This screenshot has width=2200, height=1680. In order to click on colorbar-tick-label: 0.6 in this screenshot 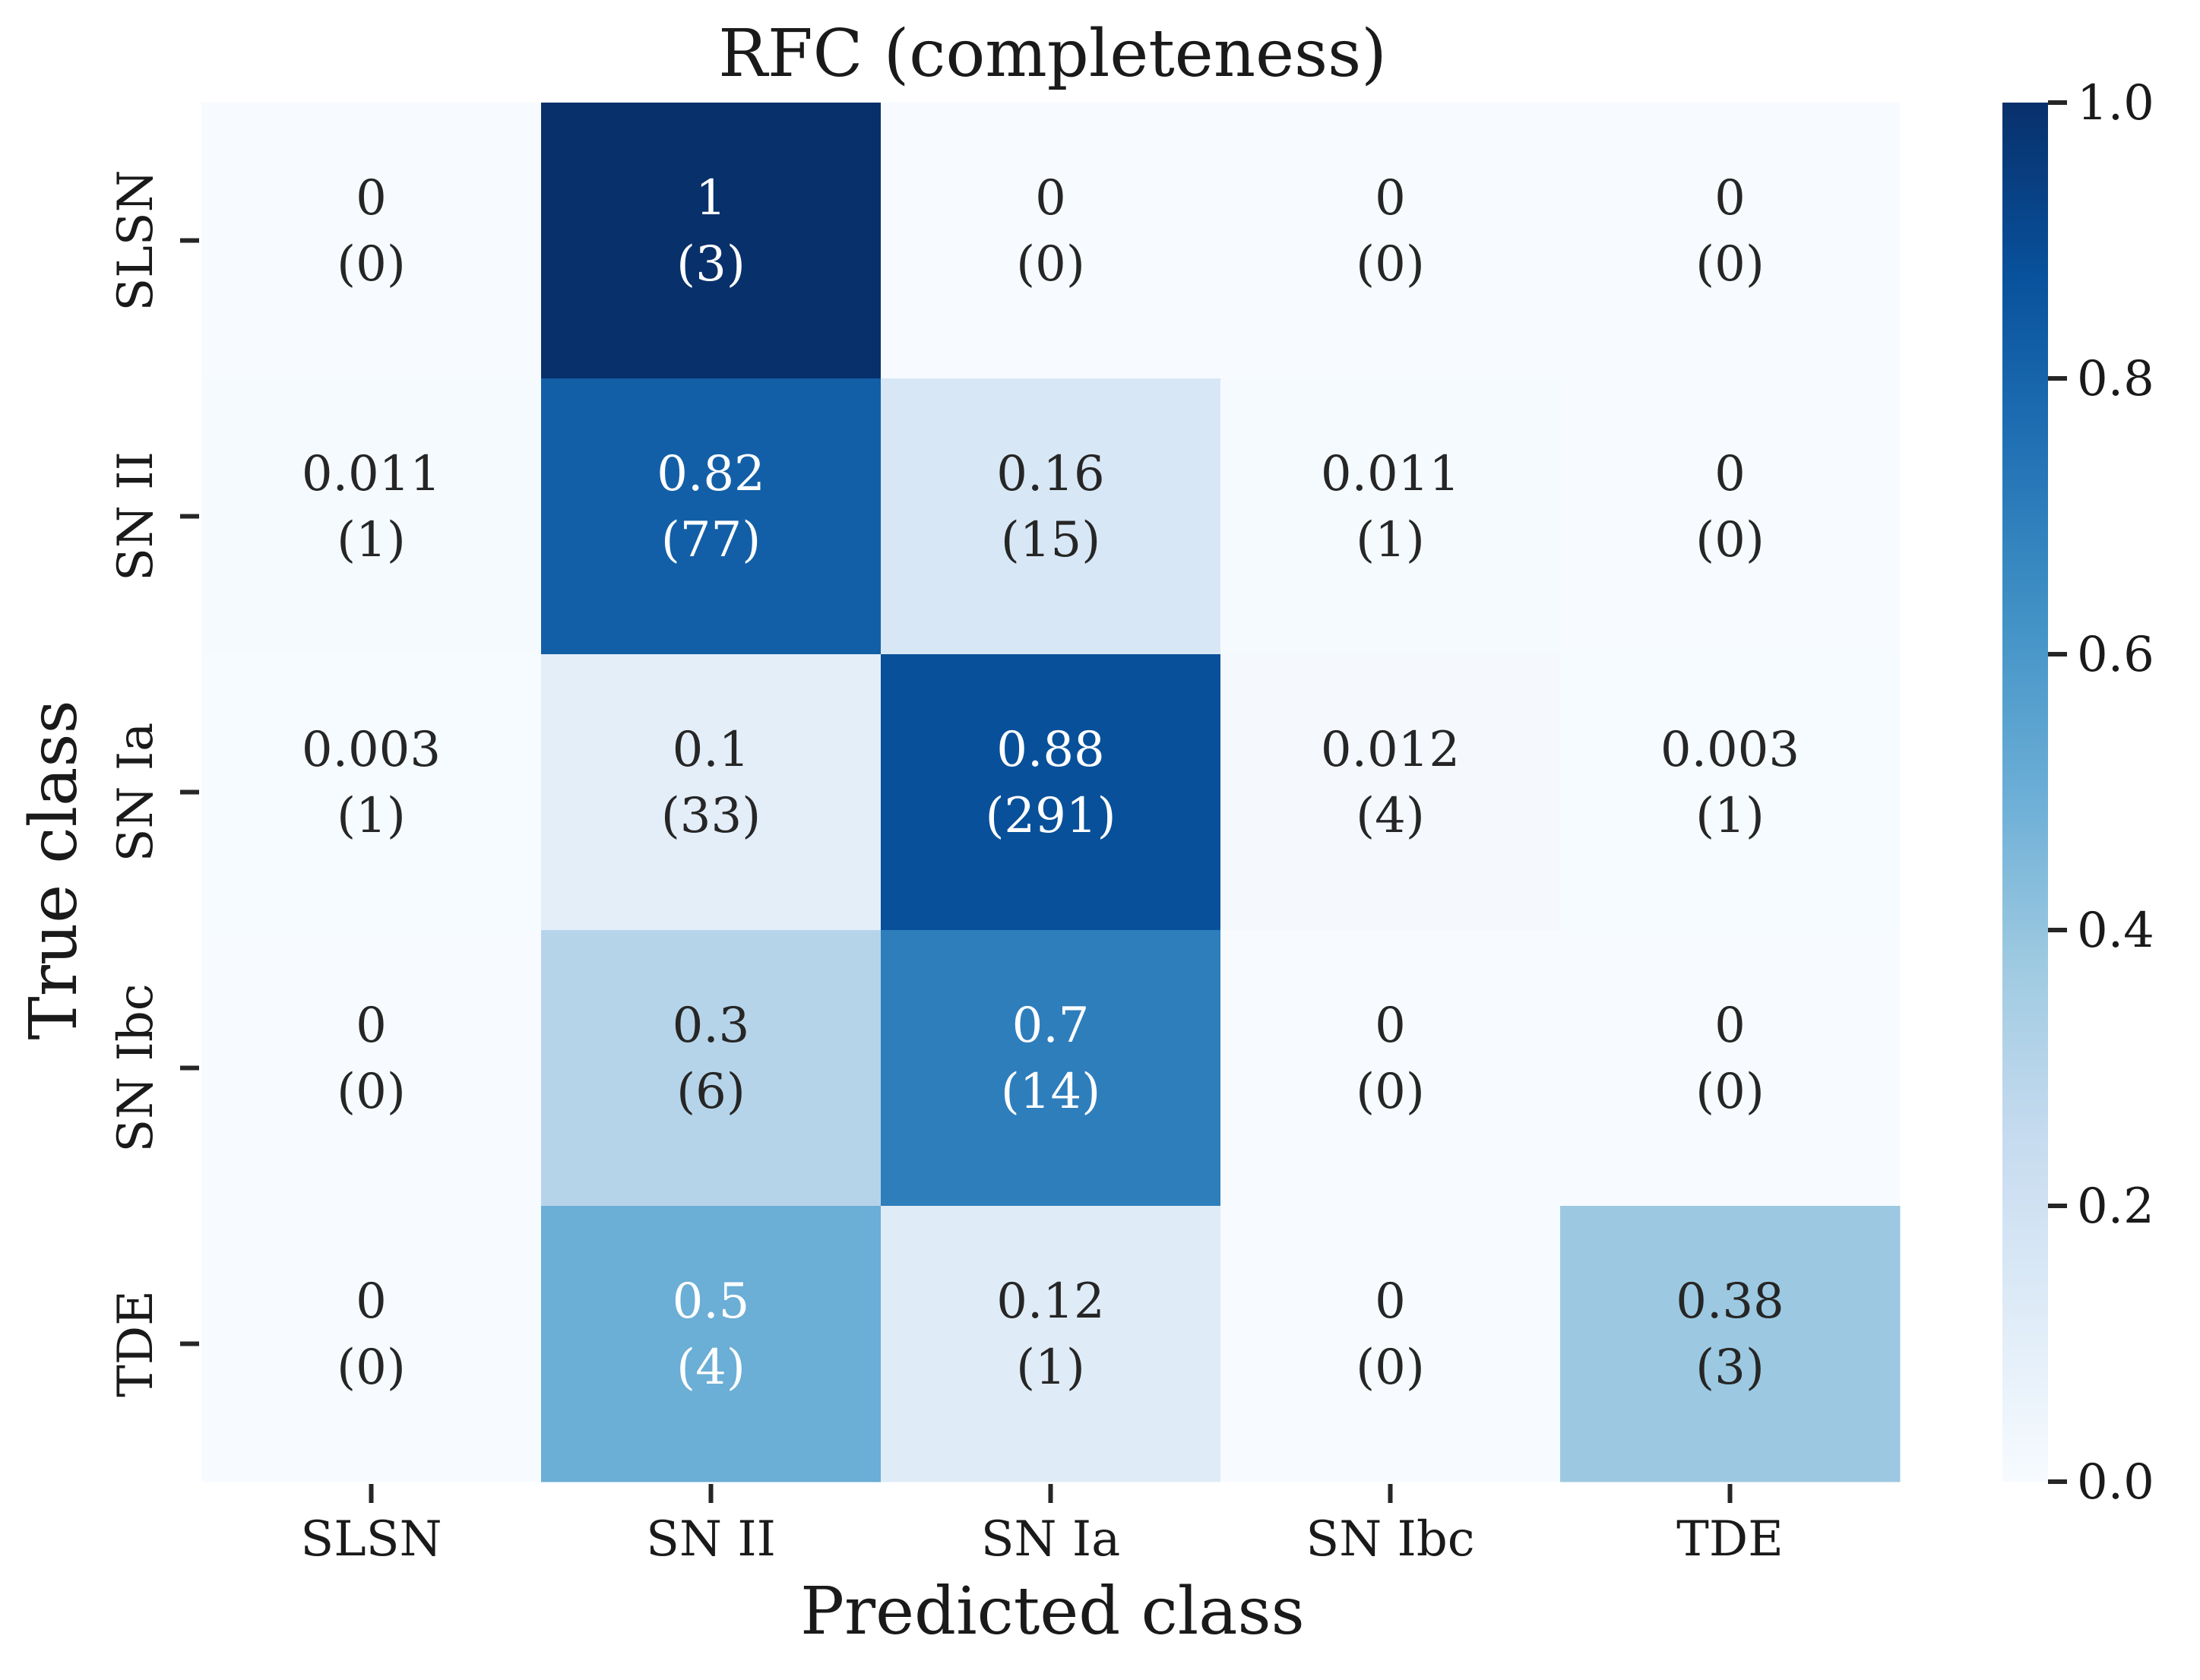, I will do `click(2115, 655)`.